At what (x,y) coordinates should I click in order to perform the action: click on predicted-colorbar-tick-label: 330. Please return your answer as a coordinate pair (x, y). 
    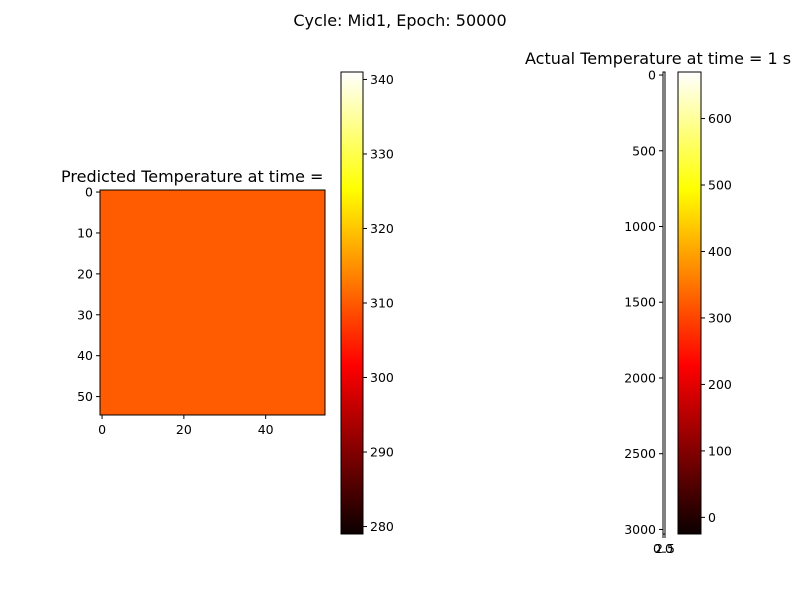
    Looking at the image, I should click on (382, 153).